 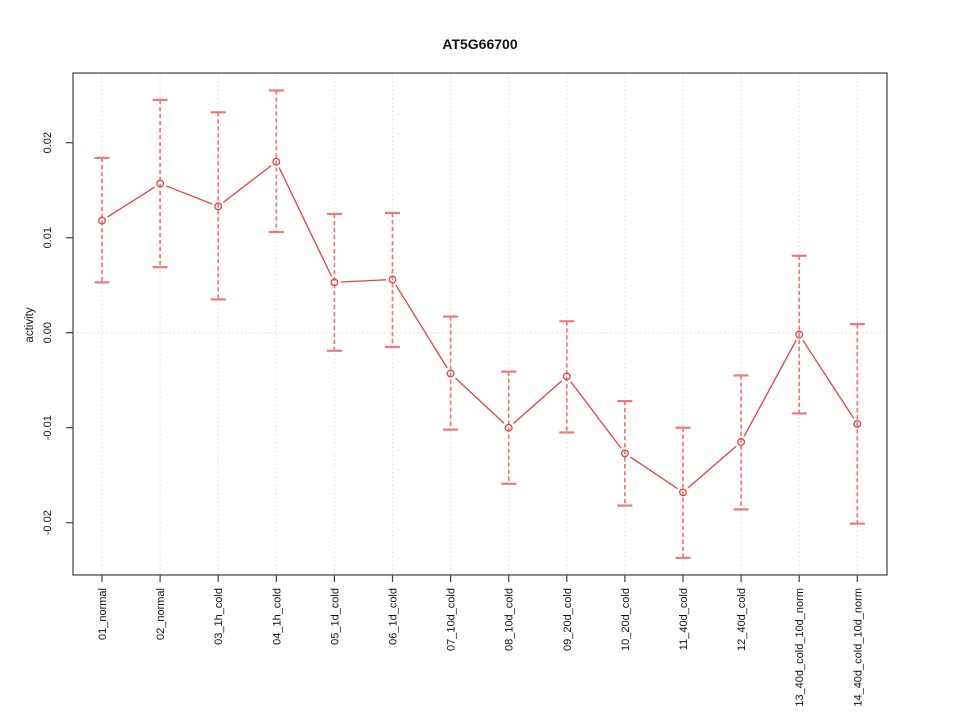 I want to click on y-axis-tick-label: 0.00, so click(x=48, y=332).